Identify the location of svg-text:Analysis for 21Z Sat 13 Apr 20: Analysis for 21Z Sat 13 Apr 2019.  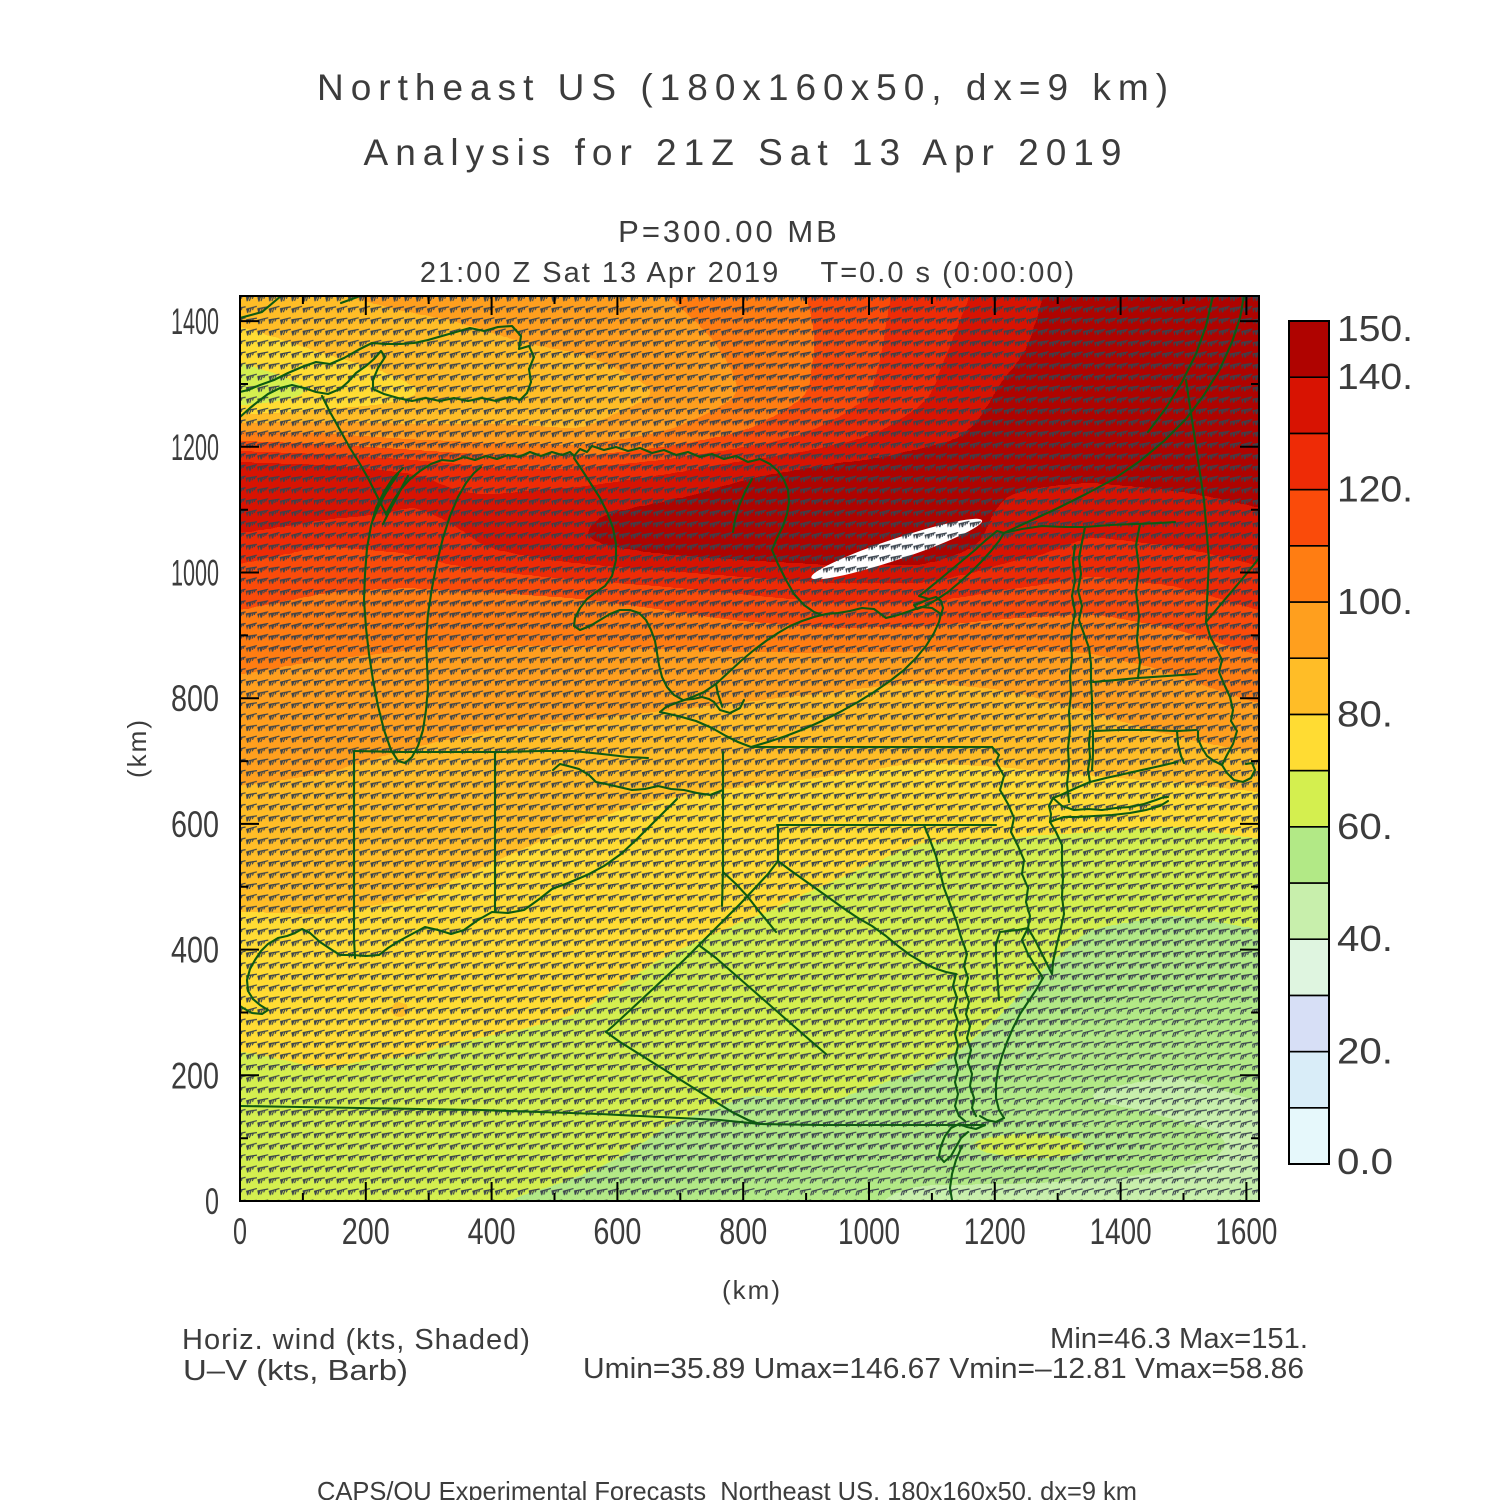
(746, 152).